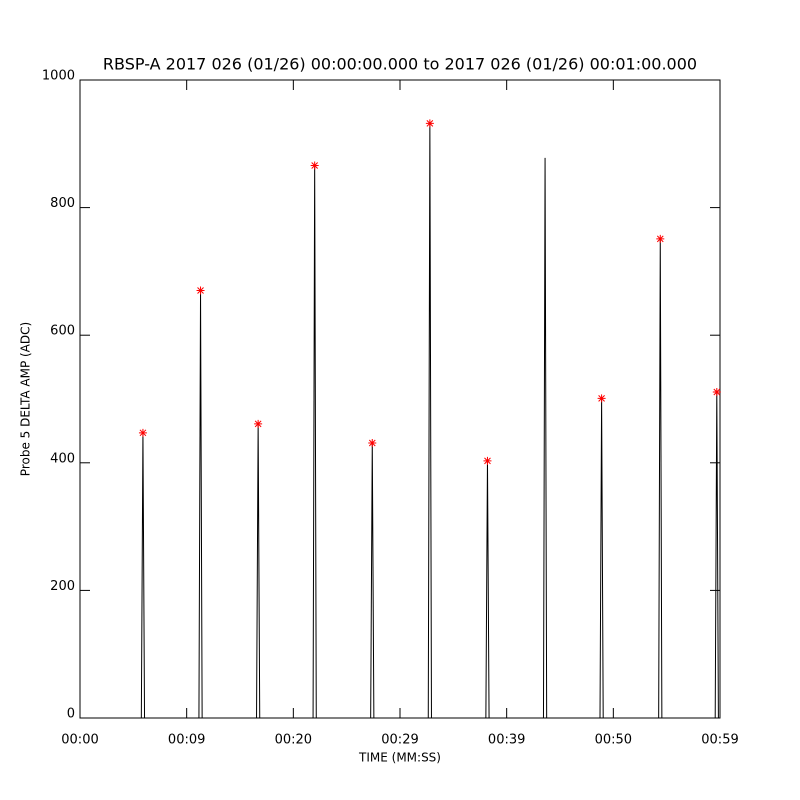 The height and width of the screenshot is (800, 800). What do you see at coordinates (58, 76) in the screenshot?
I see `y-tick-label: 1000` at bounding box center [58, 76].